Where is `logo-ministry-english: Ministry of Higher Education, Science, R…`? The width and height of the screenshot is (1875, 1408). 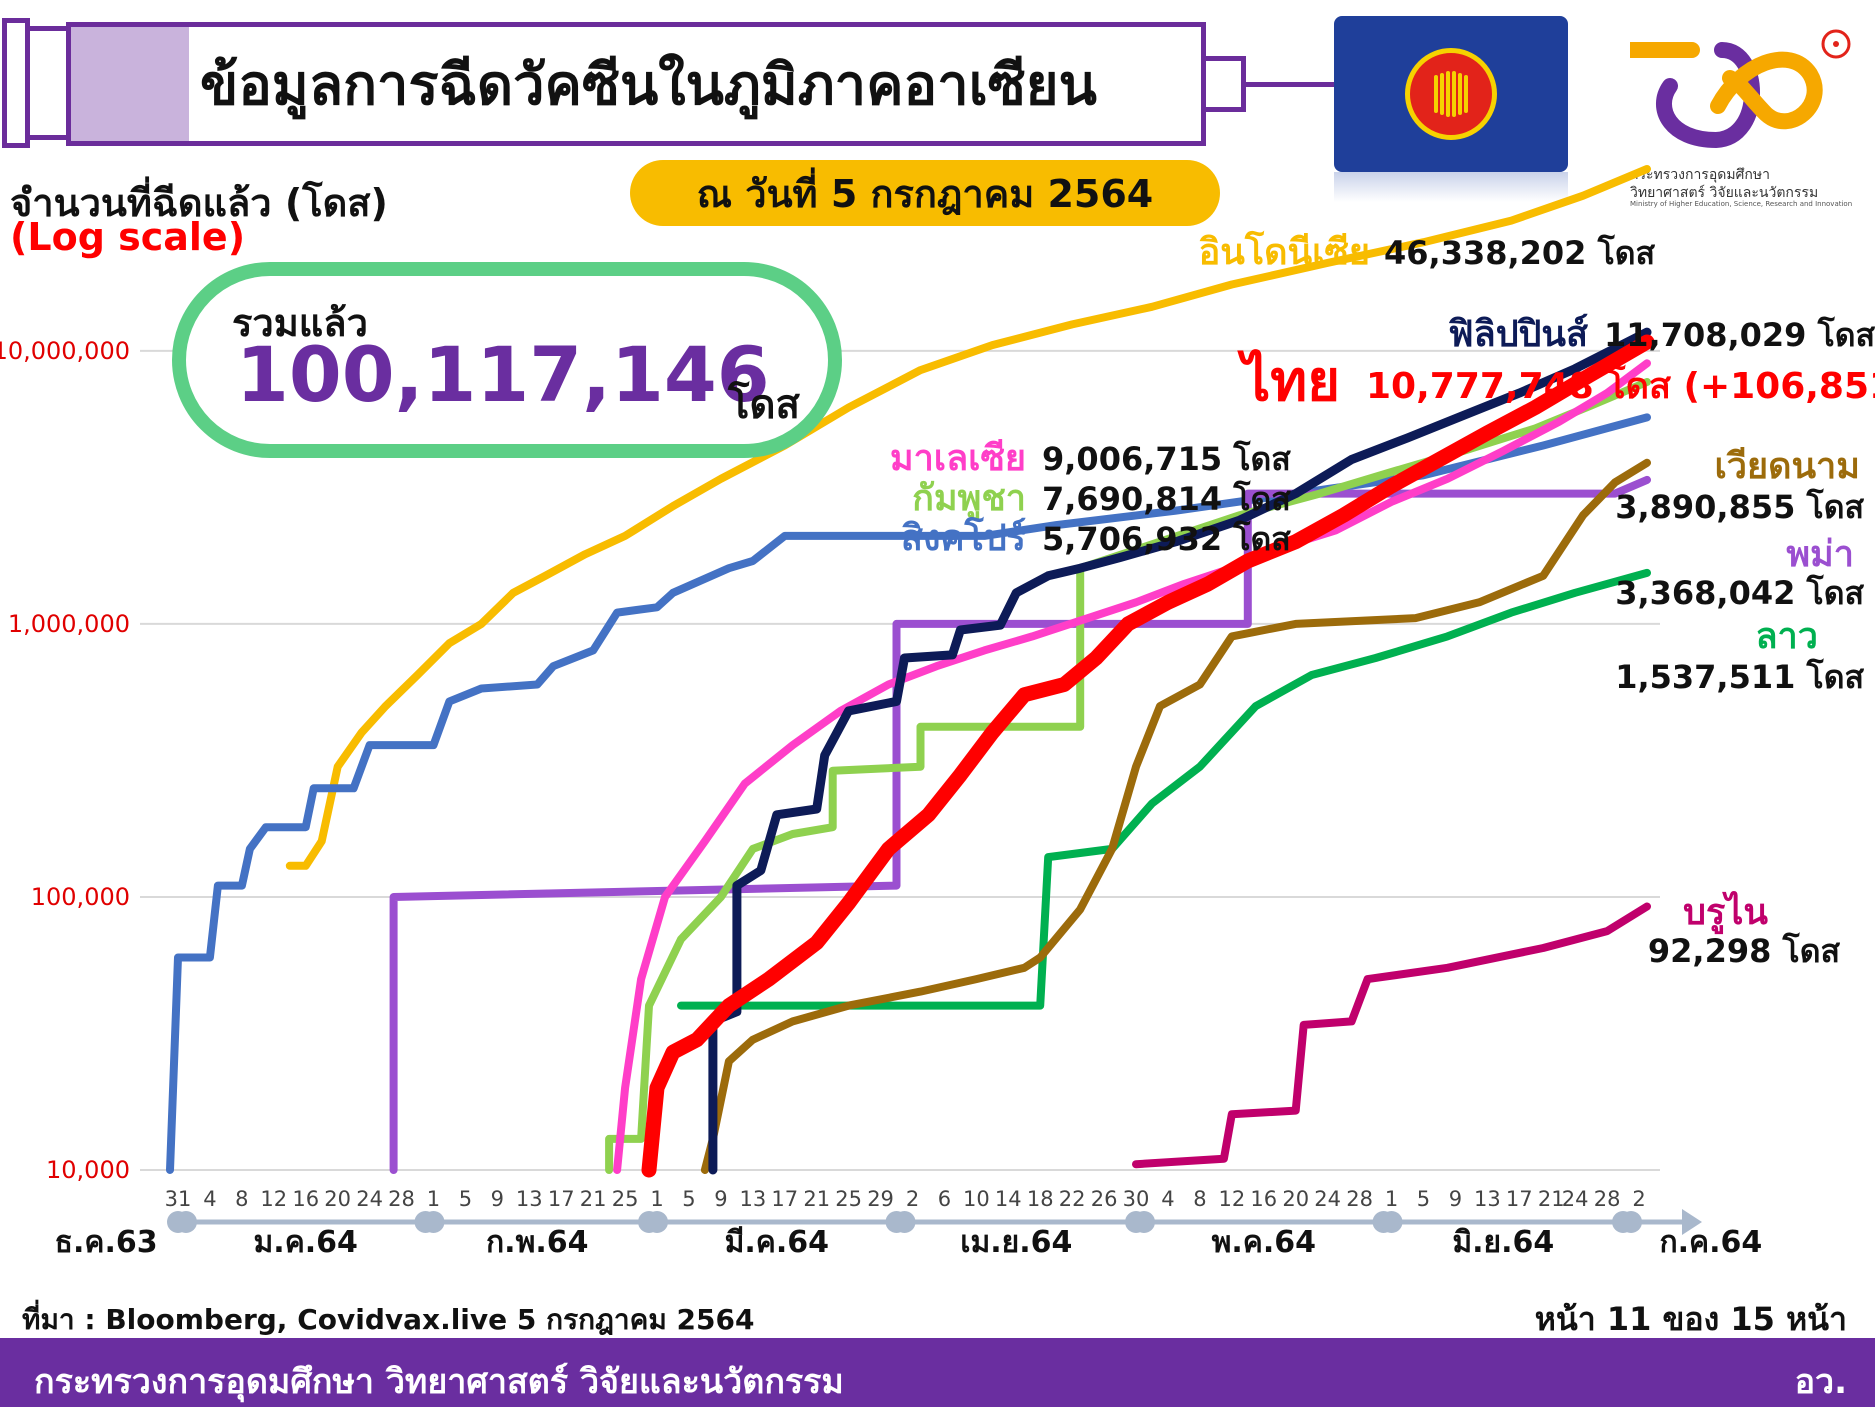 logo-ministry-english: Ministry of Higher Education, Science, R… is located at coordinates (1741, 204).